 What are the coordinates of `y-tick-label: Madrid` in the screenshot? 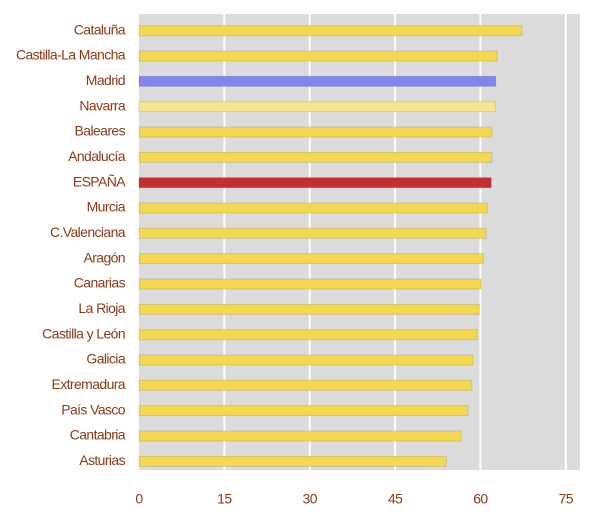 It's located at (105, 80).